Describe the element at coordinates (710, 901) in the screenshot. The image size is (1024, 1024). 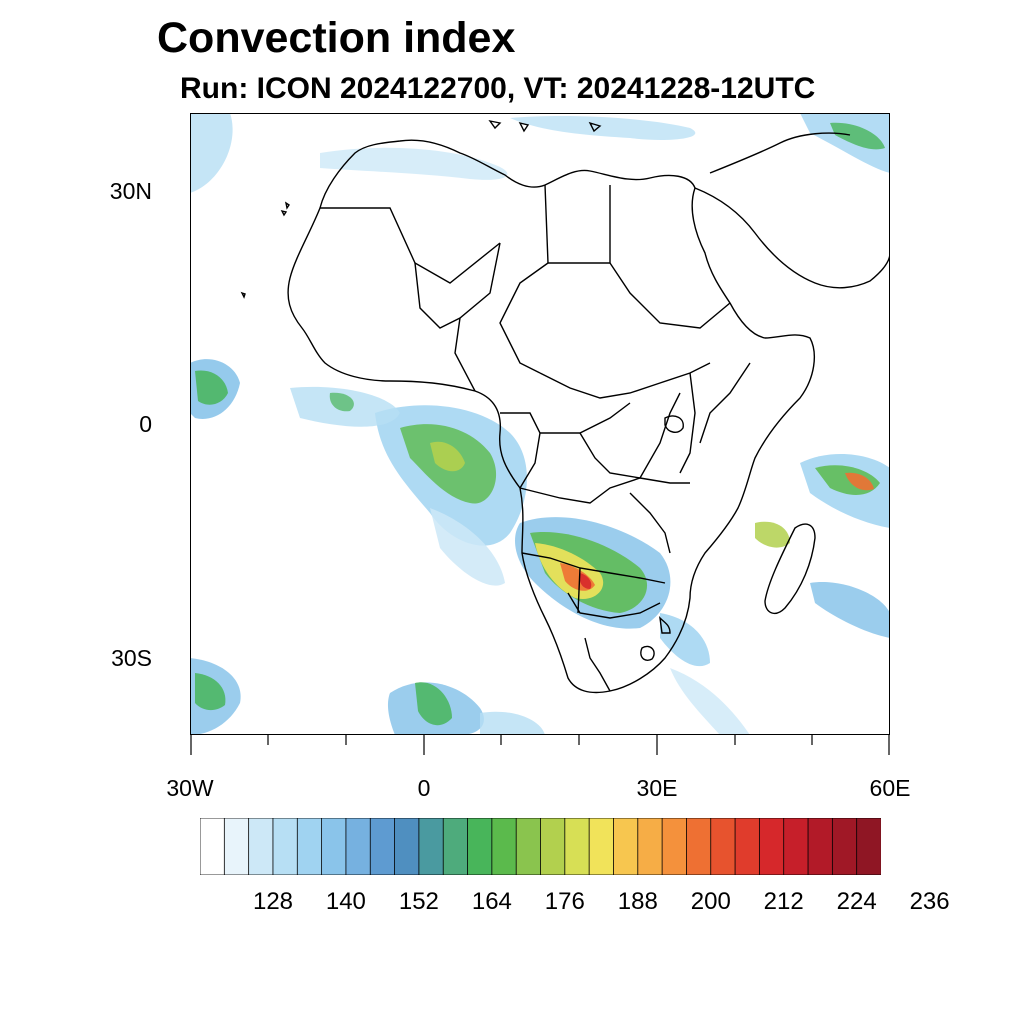
I see `colorbar-label: 200` at that location.